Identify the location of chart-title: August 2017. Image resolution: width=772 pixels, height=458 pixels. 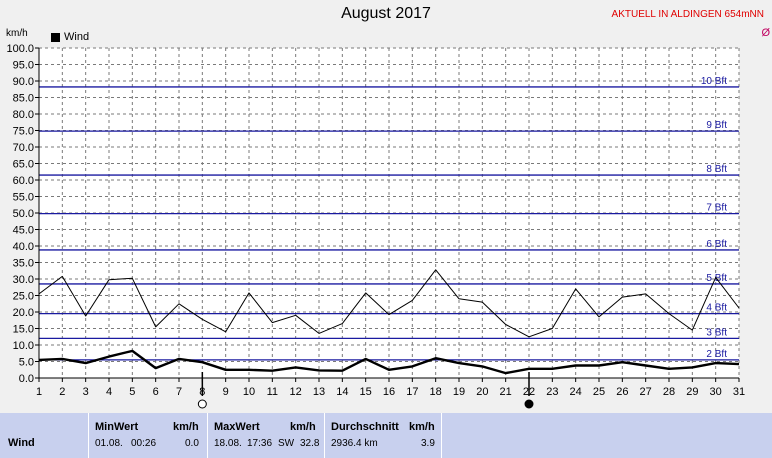
(386, 13).